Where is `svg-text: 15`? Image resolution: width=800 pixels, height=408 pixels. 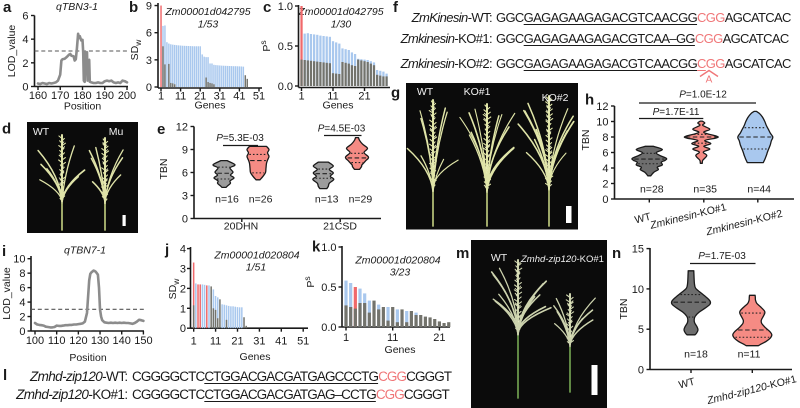 svg-text: 15 is located at coordinates (638, 250).